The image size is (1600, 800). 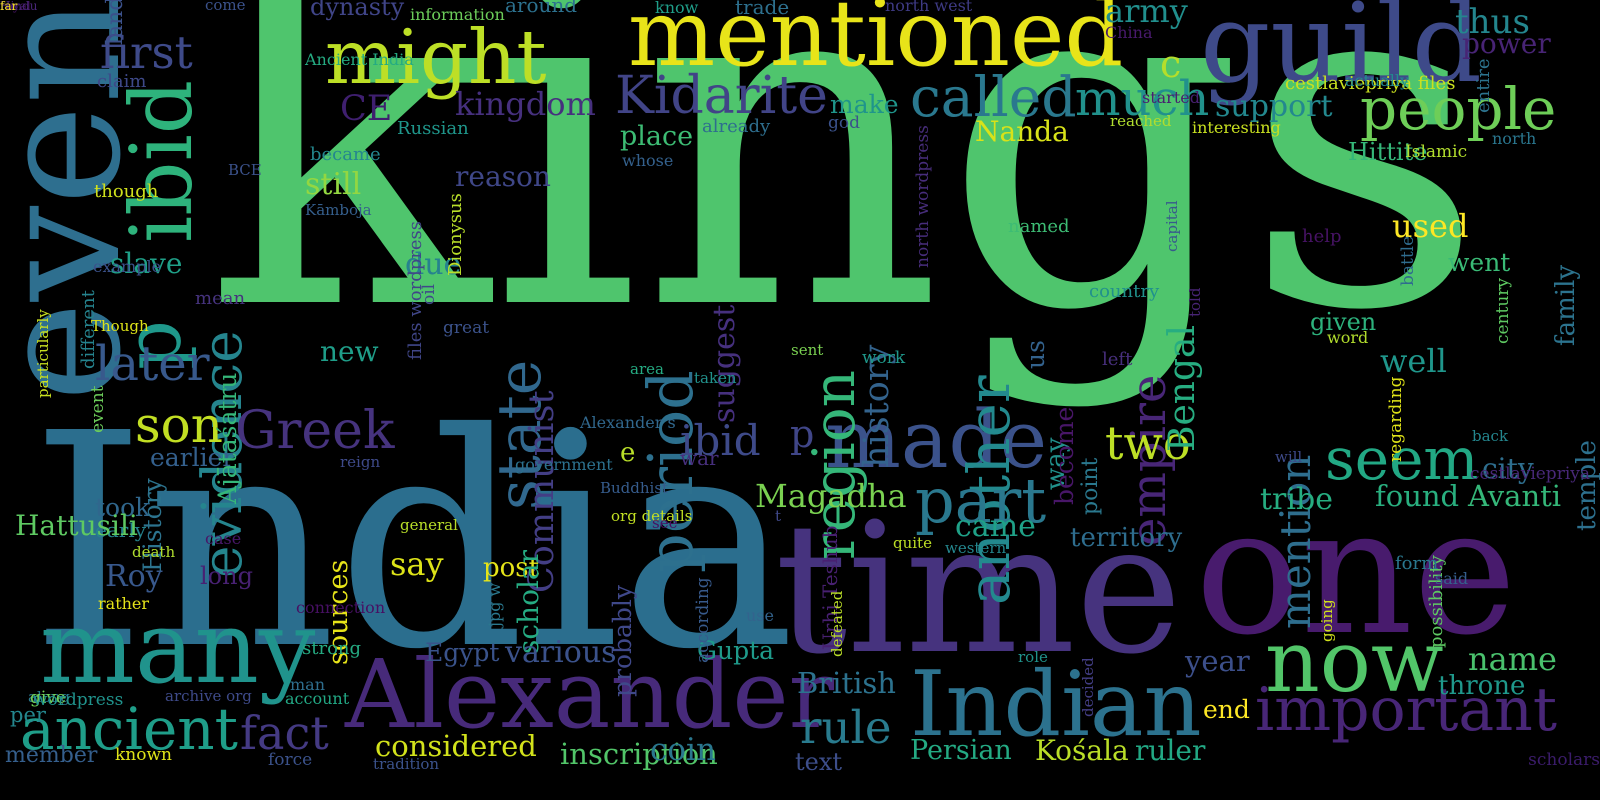 What do you see at coordinates (639, 754) in the screenshot?
I see `word-92: inscription` at bounding box center [639, 754].